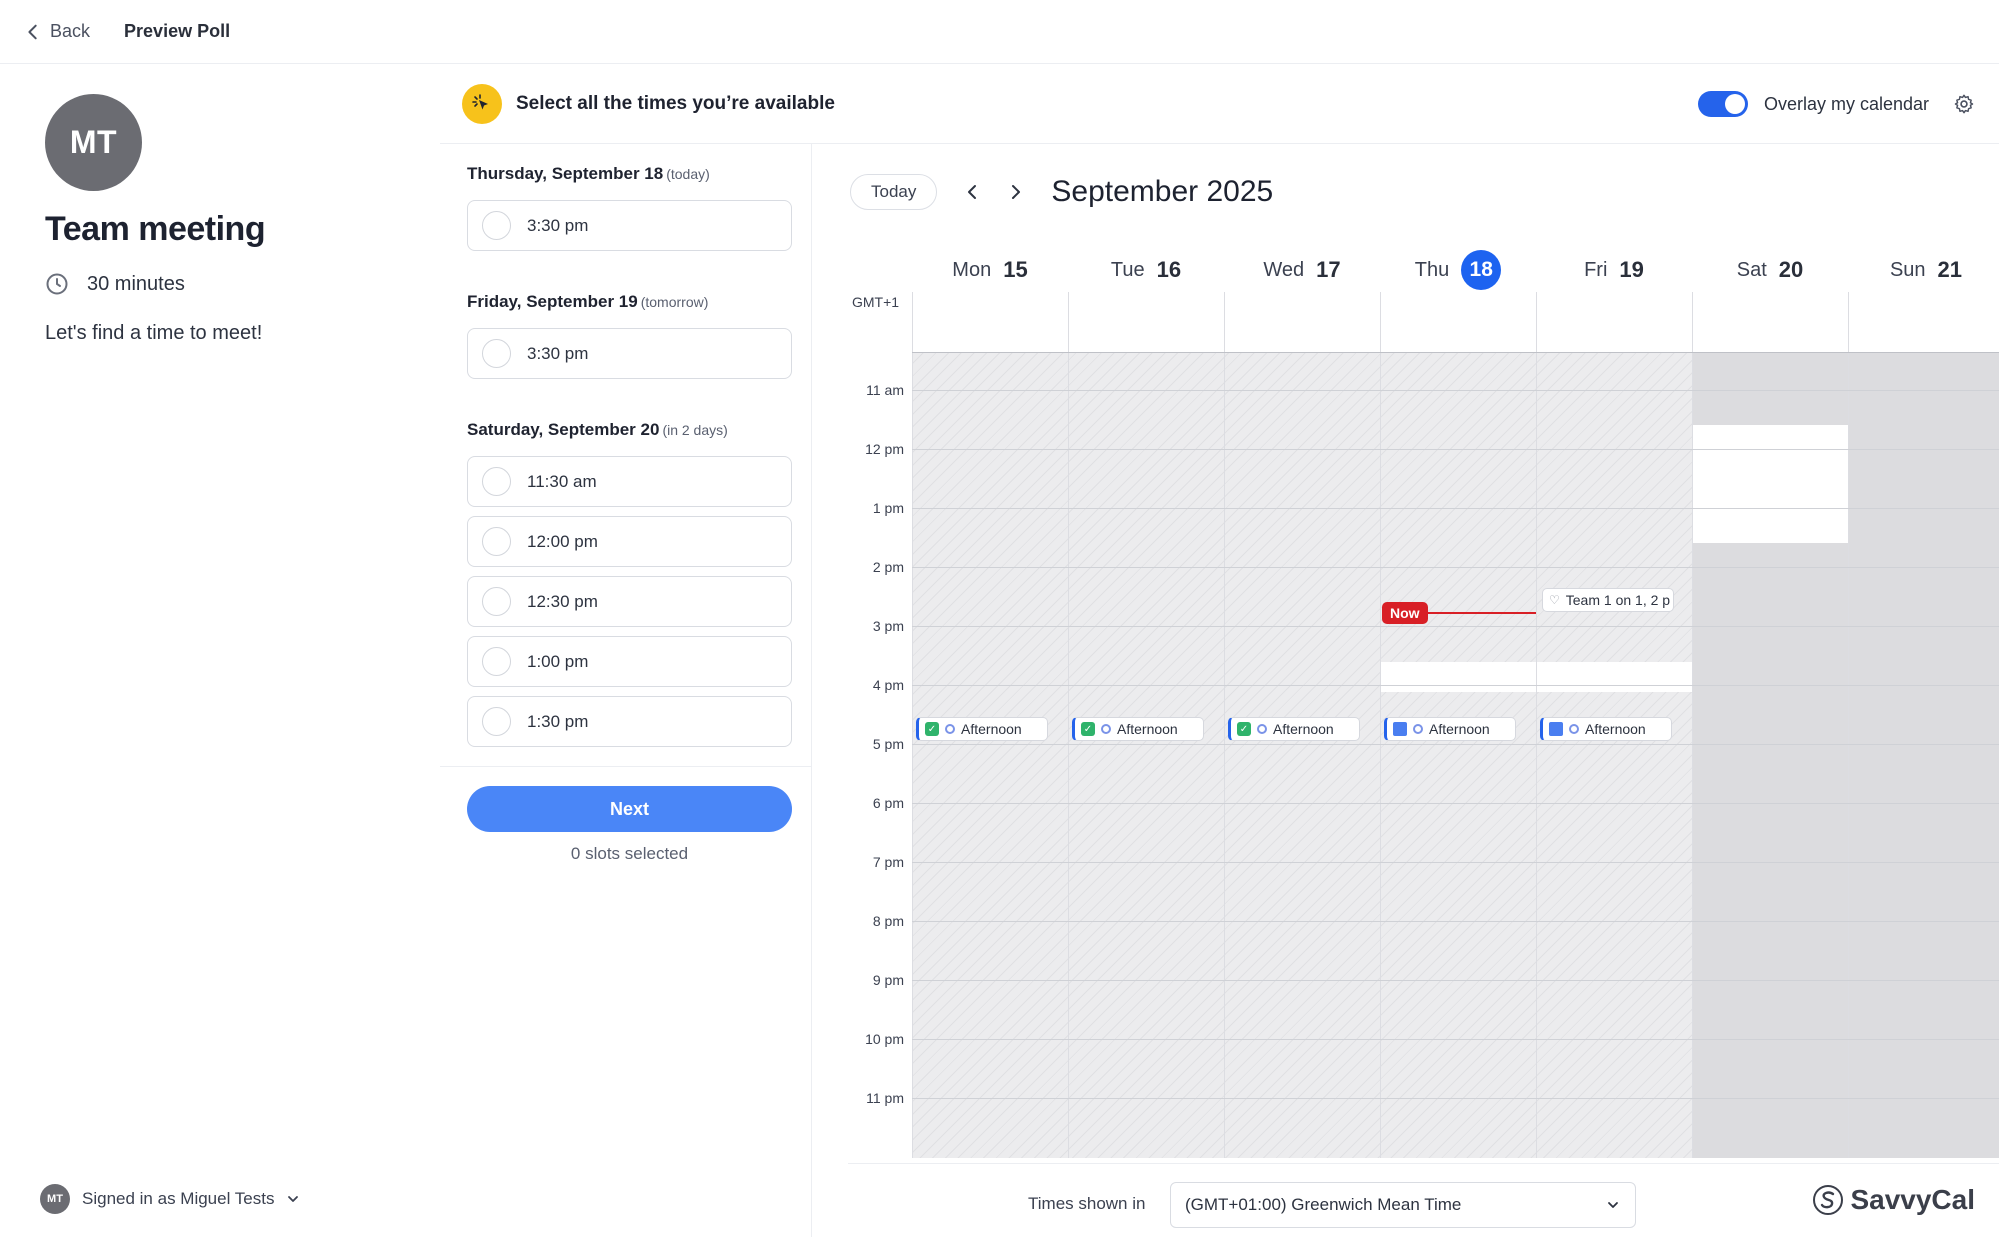 This screenshot has height=1237, width=1999. I want to click on day-header: Sat 20, so click(1770, 269).